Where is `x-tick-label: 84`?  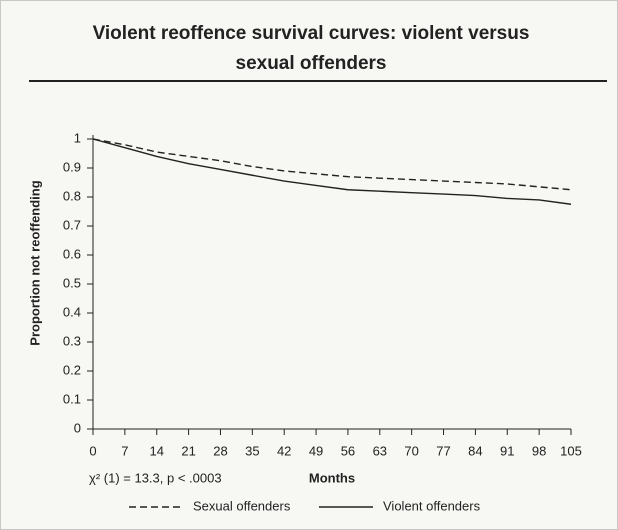 x-tick-label: 84 is located at coordinates (475, 450).